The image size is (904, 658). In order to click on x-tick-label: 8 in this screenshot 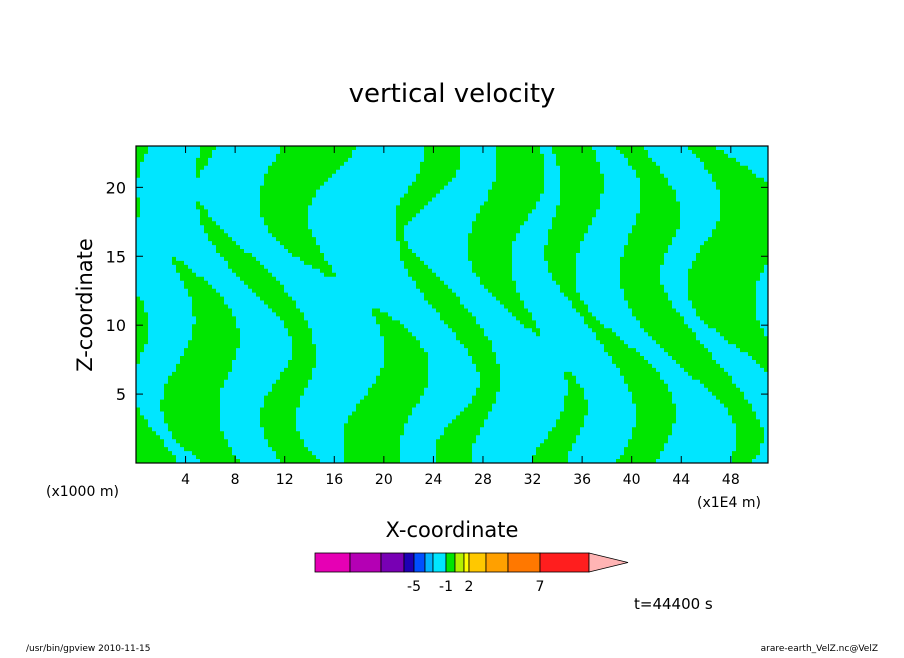, I will do `click(235, 480)`.